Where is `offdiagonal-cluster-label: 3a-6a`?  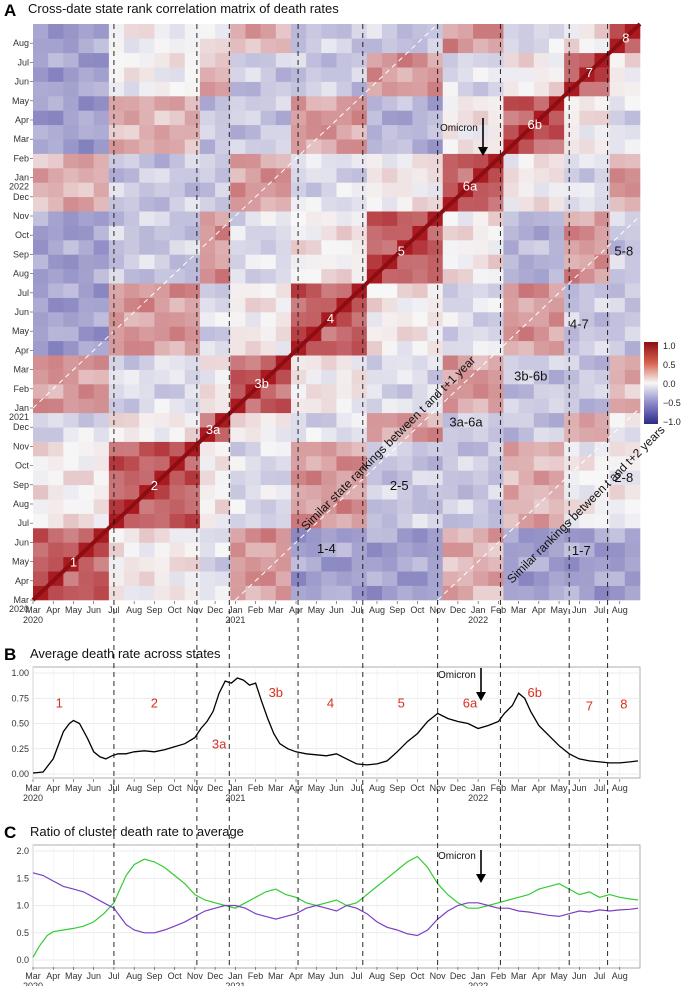 offdiagonal-cluster-label: 3a-6a is located at coordinates (466, 421).